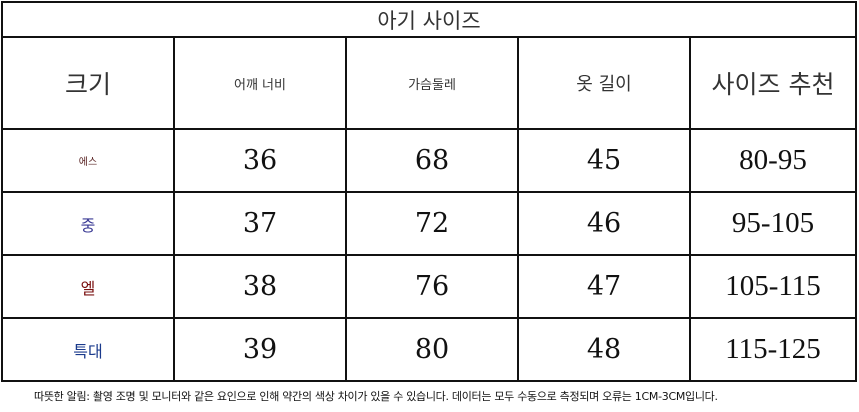  What do you see at coordinates (773, 223) in the screenshot?
I see `recommend-value: 95-105` at bounding box center [773, 223].